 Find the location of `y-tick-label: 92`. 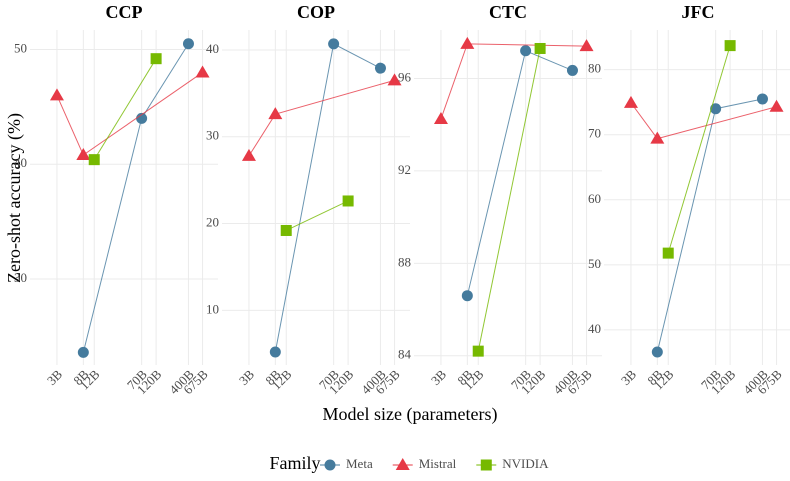

y-tick-label: 92 is located at coordinates (404, 169).